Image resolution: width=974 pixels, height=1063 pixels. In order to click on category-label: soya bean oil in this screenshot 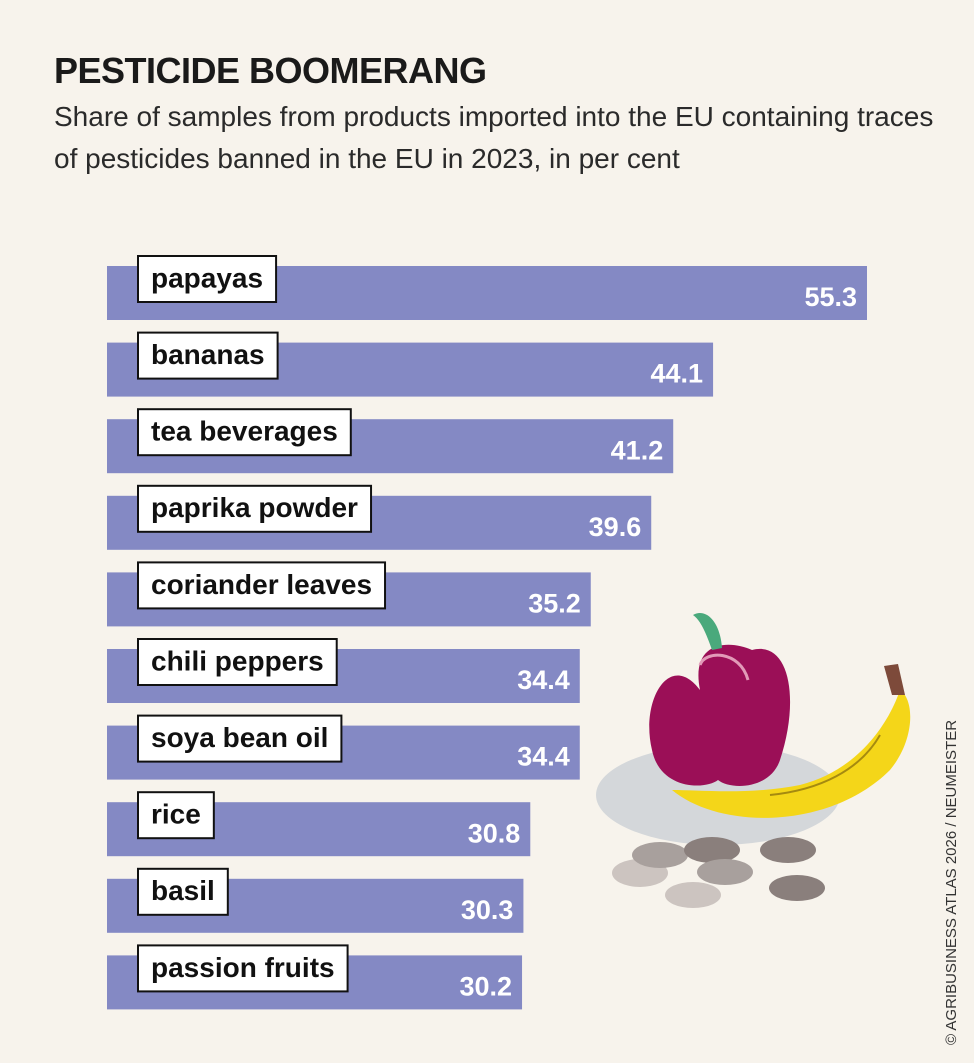, I will do `click(239, 737)`.